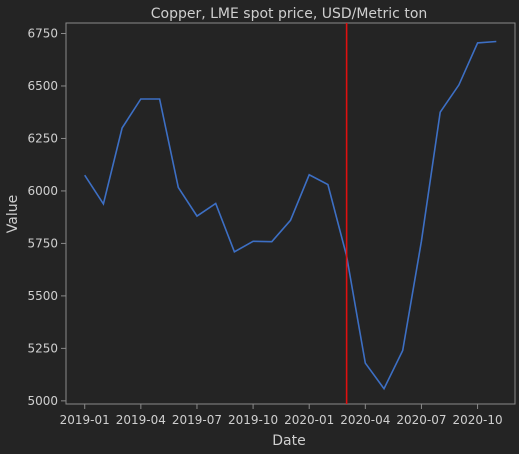  Describe the element at coordinates (141, 420) in the screenshot. I see `x-tick-label: 2019-04` at that location.